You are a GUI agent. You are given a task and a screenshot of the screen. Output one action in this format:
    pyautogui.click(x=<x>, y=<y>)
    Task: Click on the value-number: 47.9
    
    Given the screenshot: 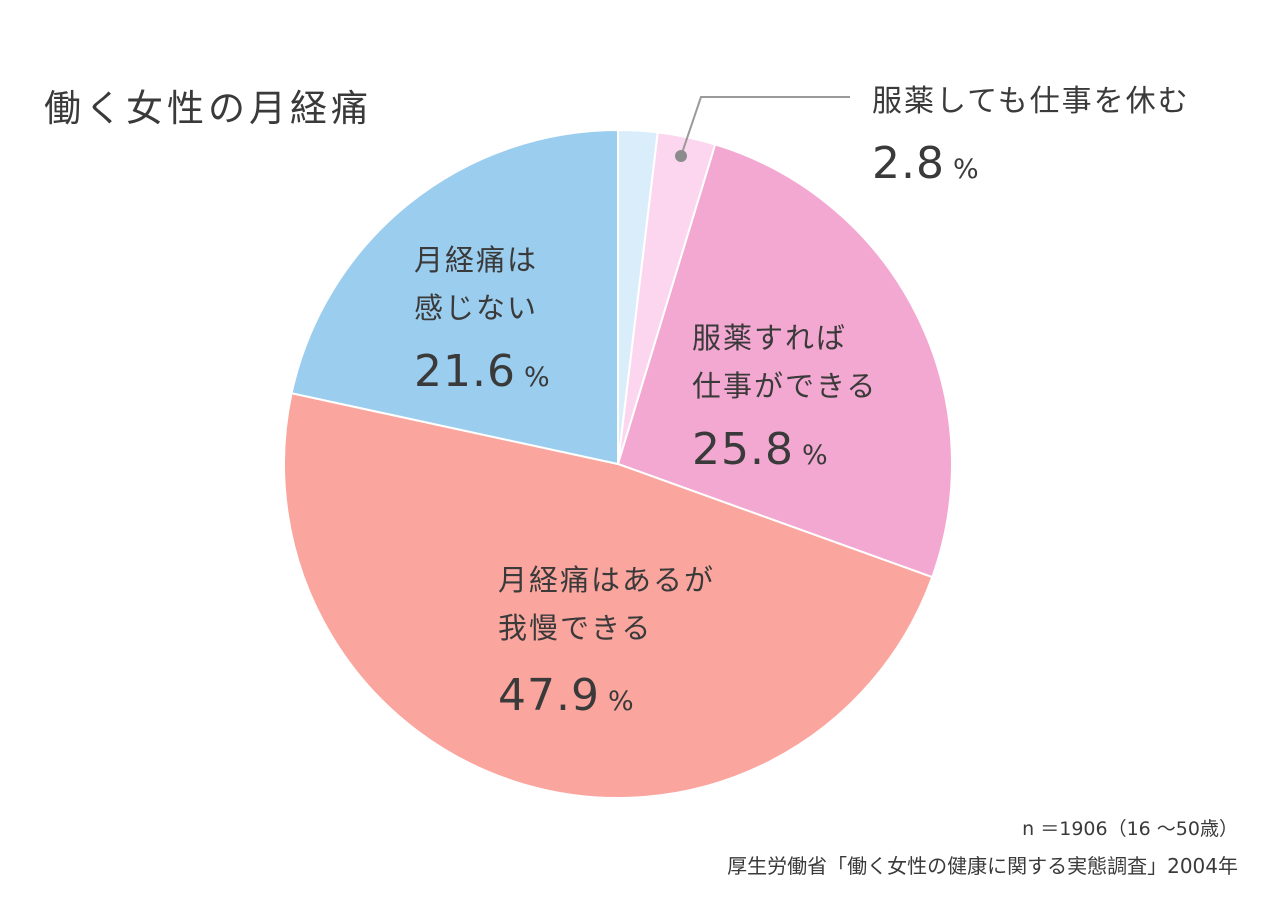 What is the action you would take?
    pyautogui.click(x=549, y=695)
    